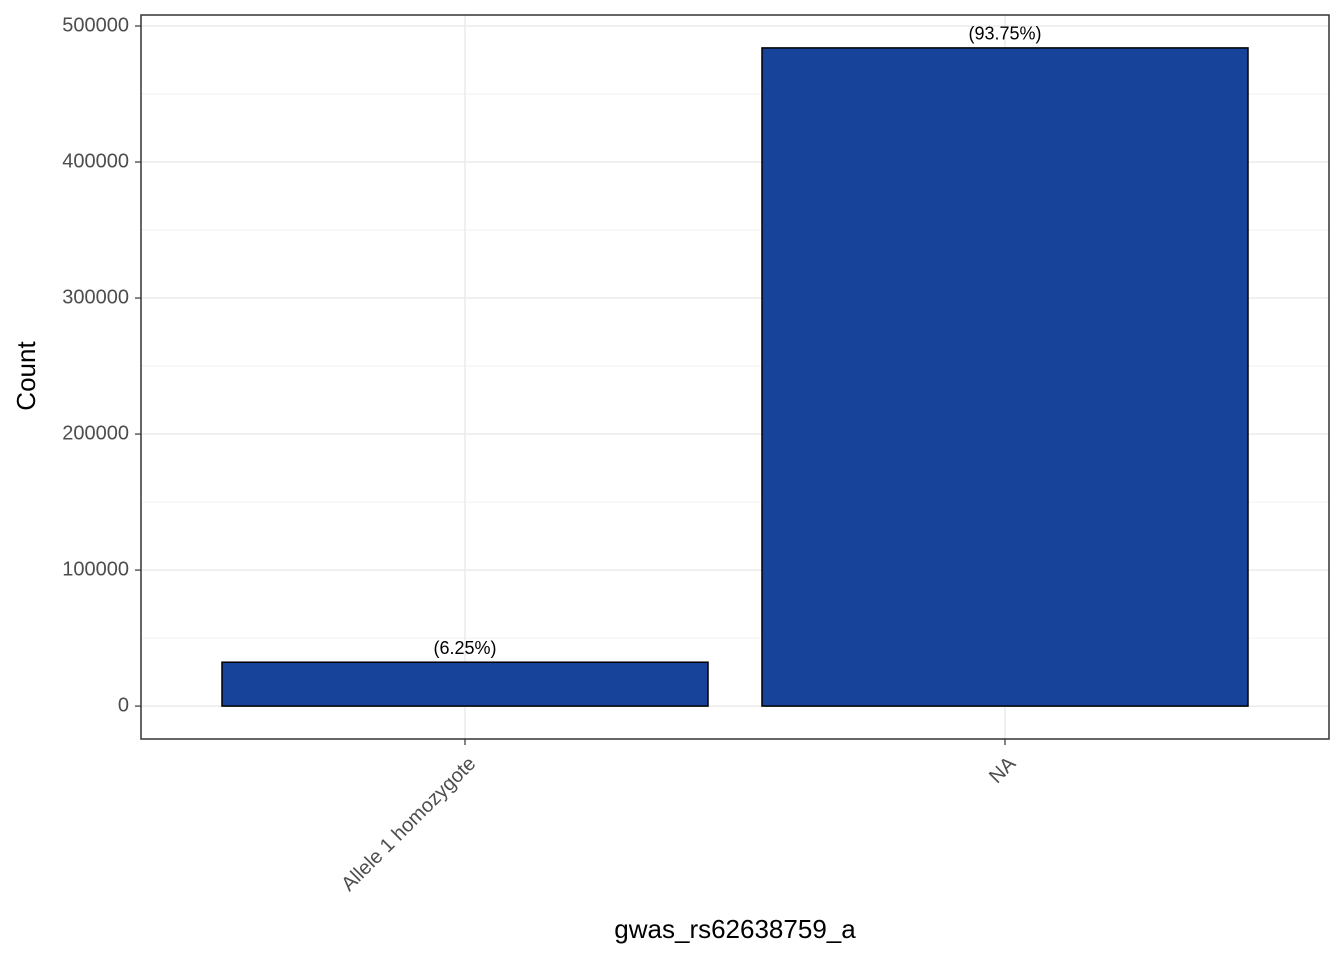 This screenshot has width=1344, height=960. What do you see at coordinates (95, 161) in the screenshot?
I see `y-tick-label: 400000` at bounding box center [95, 161].